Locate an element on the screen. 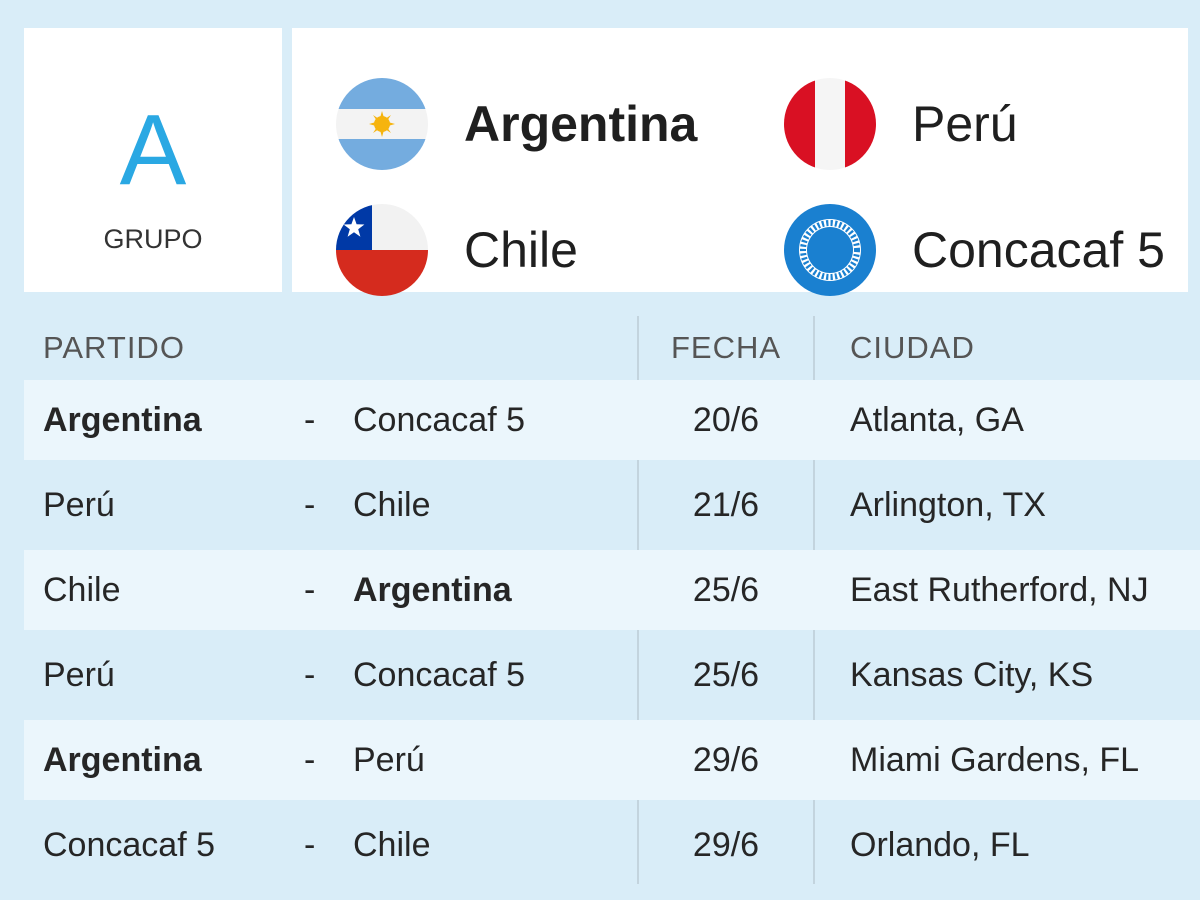  group-letter: A is located at coordinates (153, 150).